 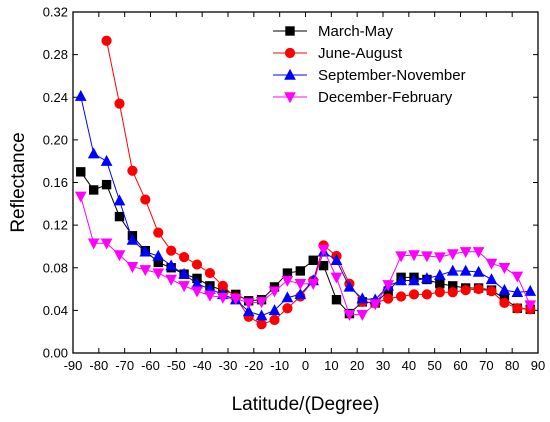 I want to click on x-tick-label: -50, so click(x=176, y=365).